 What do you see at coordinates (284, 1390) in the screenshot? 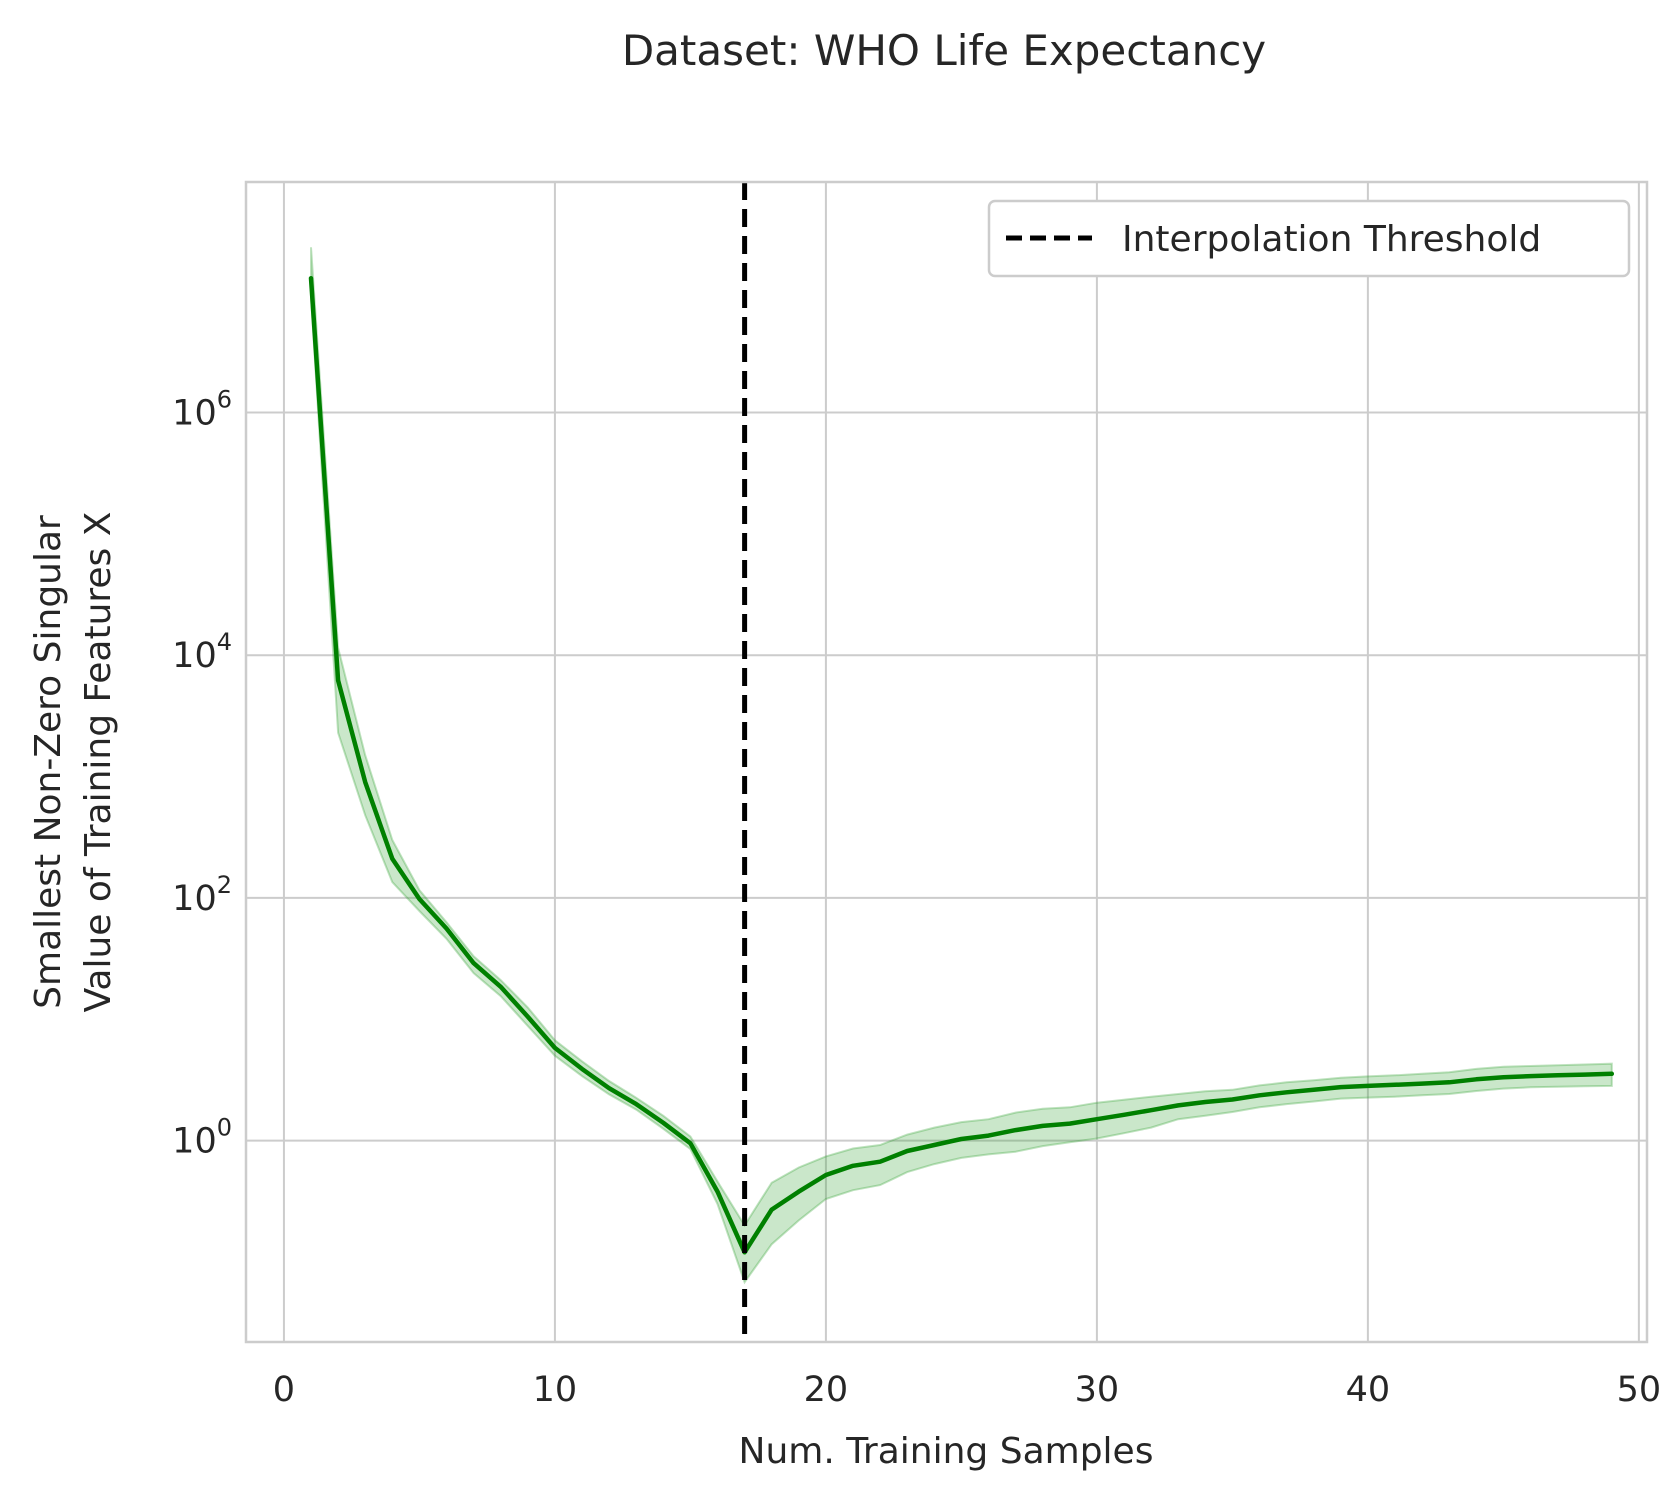
I see `x-tick-label: 0` at bounding box center [284, 1390].